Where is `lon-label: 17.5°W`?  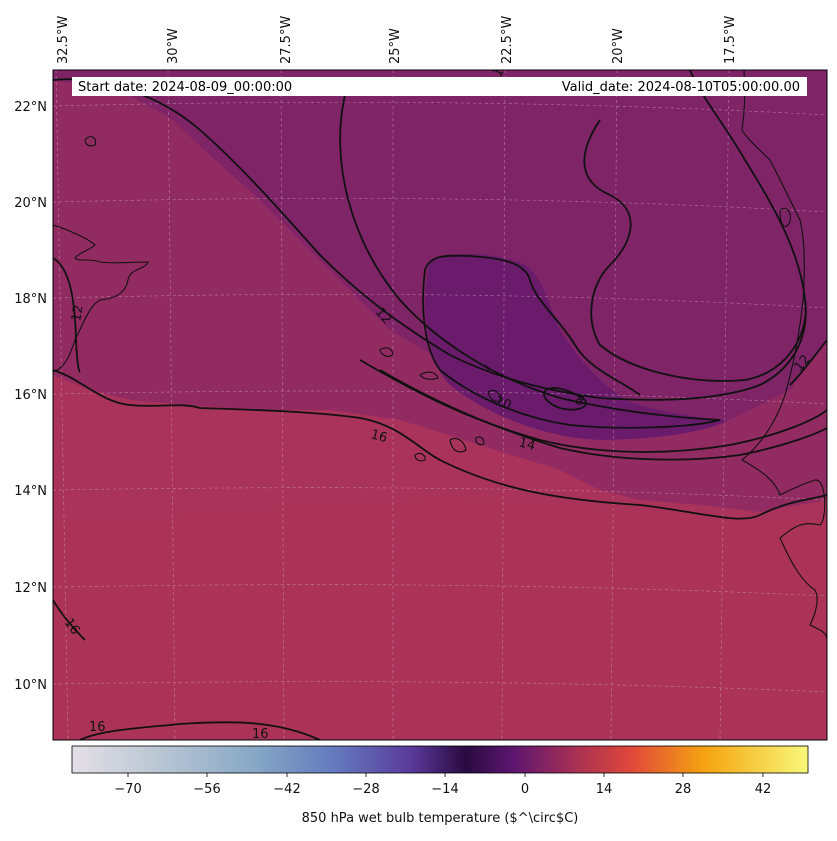
lon-label: 17.5°W is located at coordinates (730, 40).